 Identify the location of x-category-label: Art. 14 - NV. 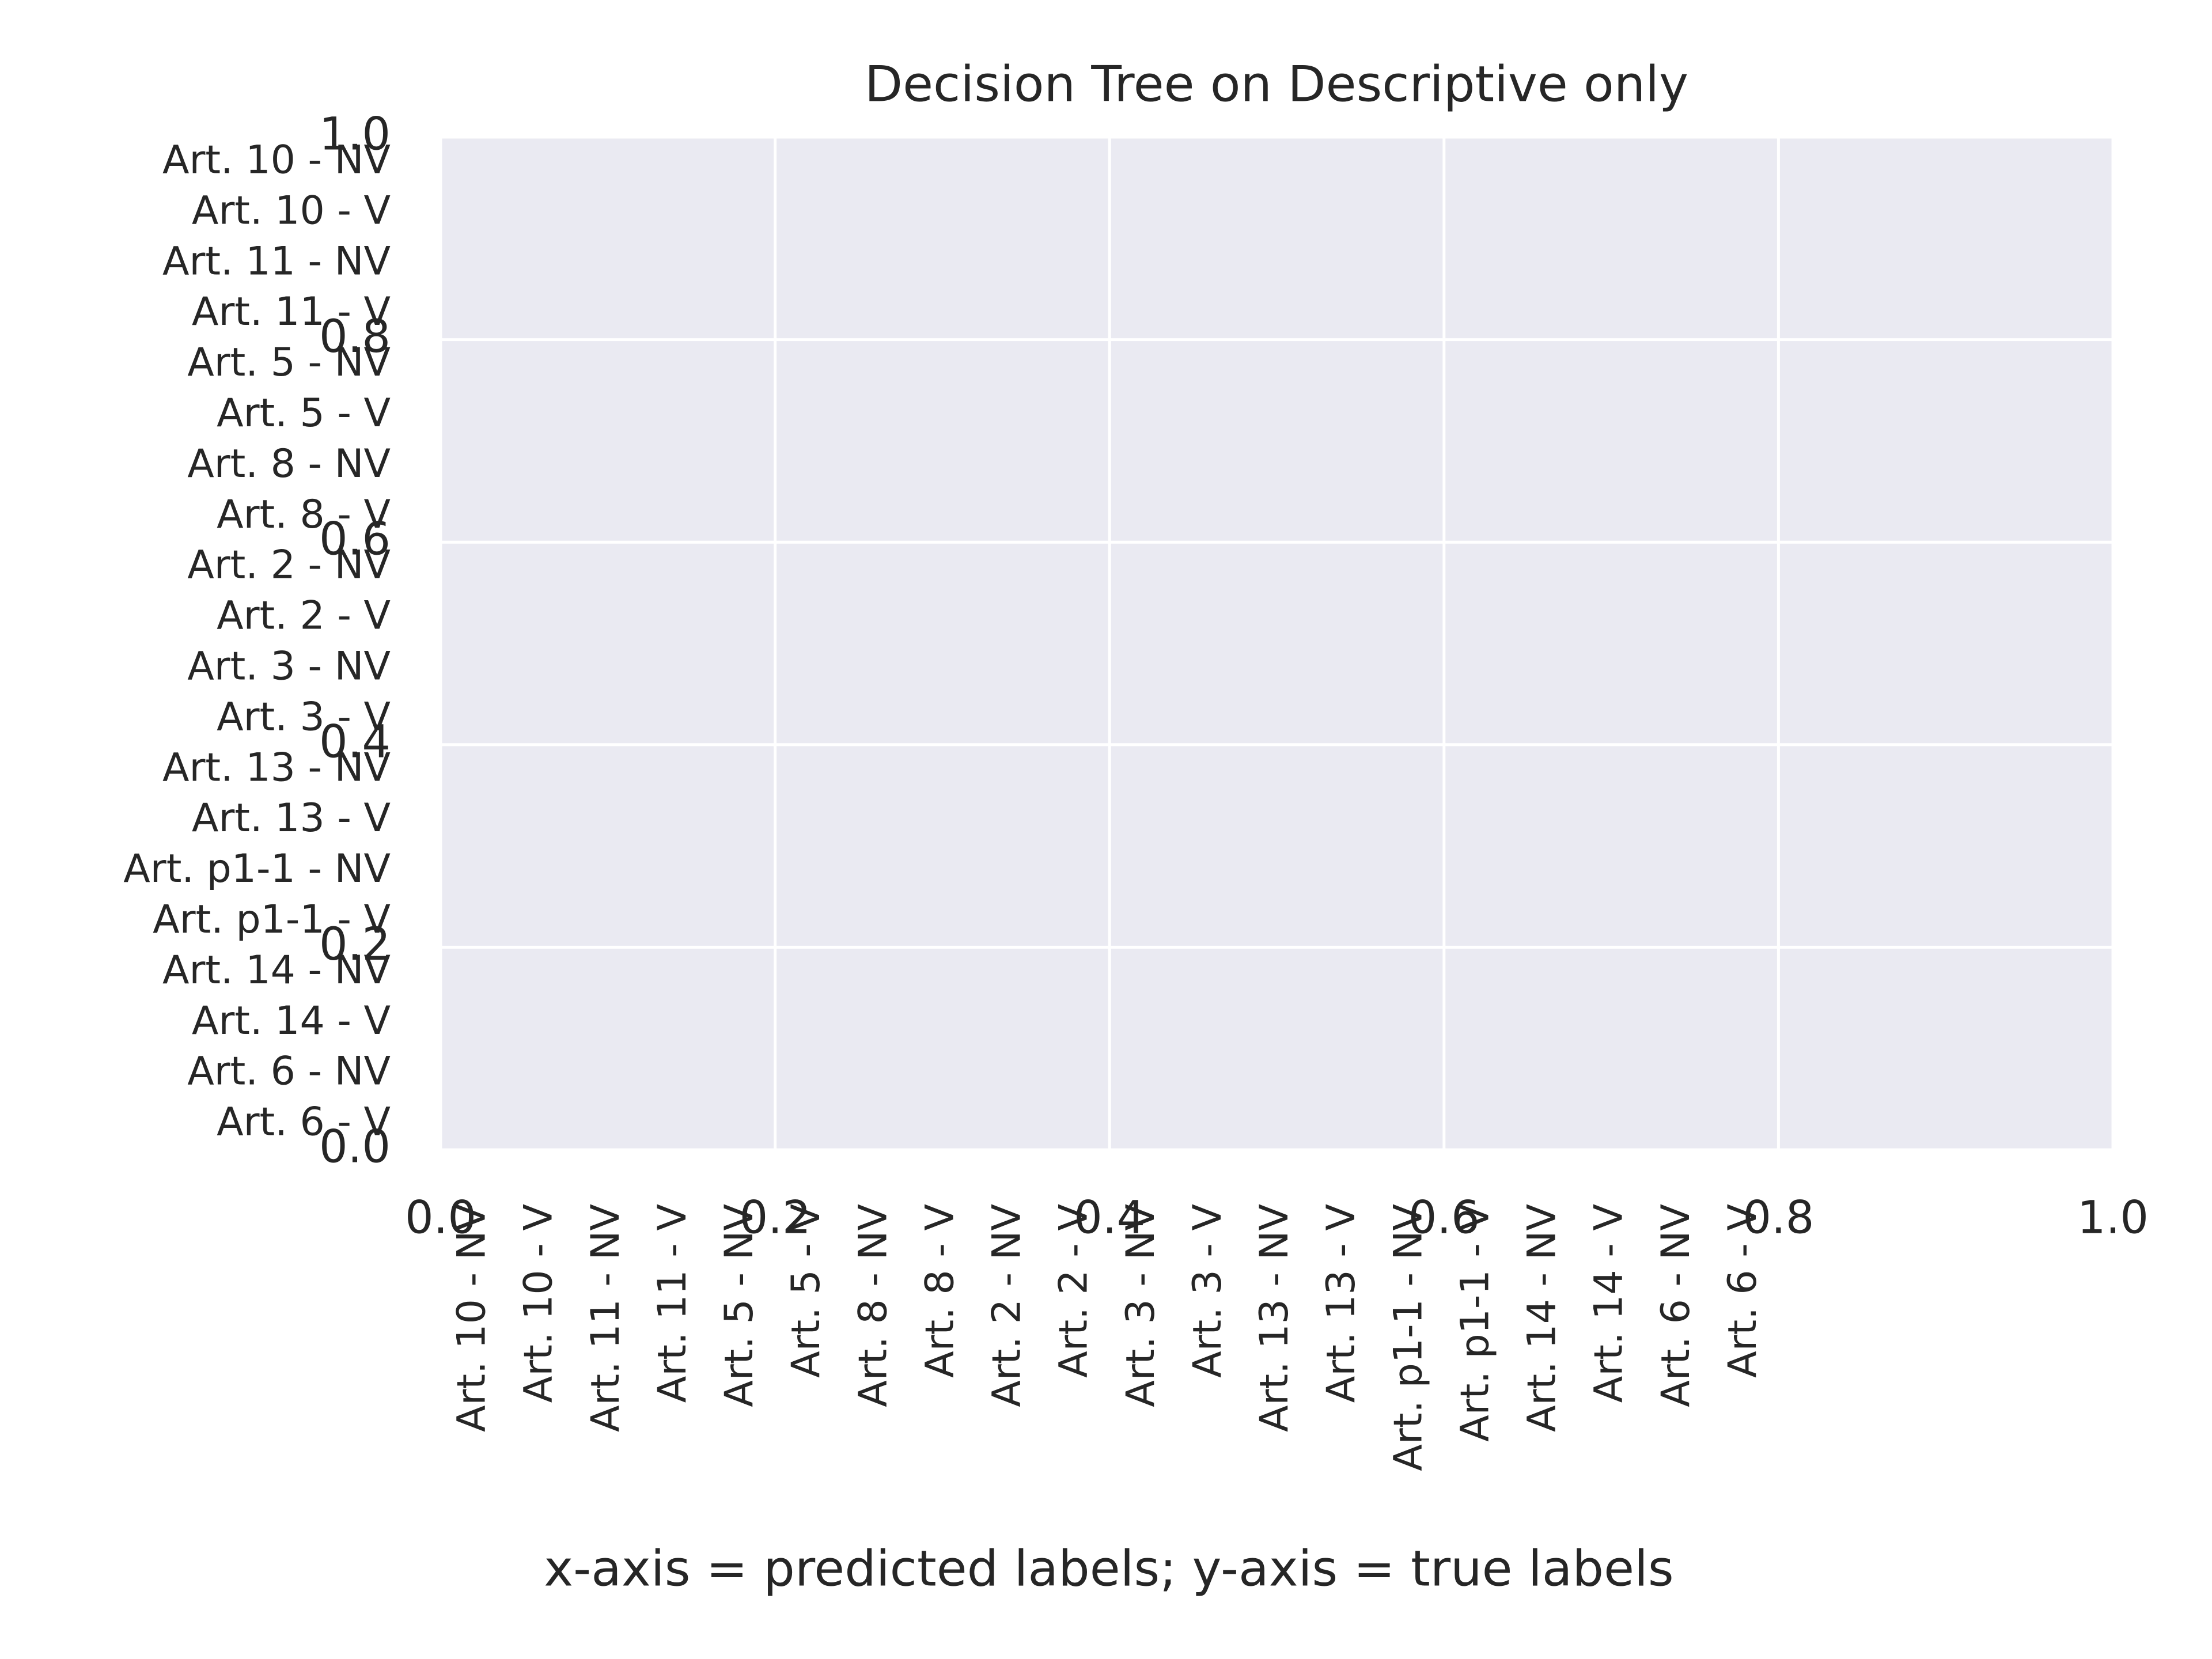
(1542, 1318).